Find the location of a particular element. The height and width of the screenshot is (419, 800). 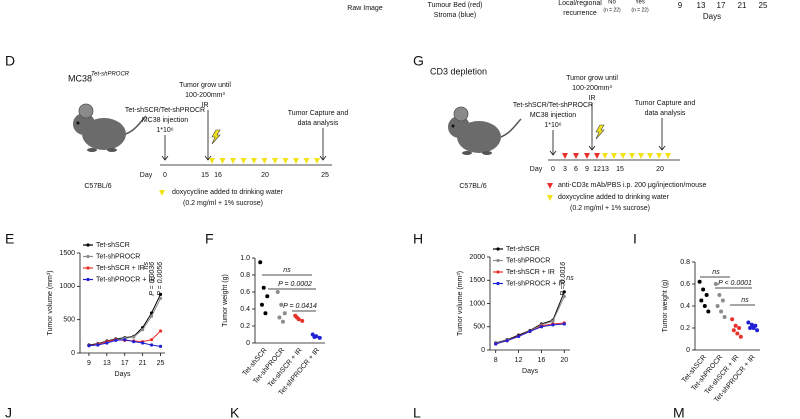

x-tick-label: 17 is located at coordinates (125, 363).